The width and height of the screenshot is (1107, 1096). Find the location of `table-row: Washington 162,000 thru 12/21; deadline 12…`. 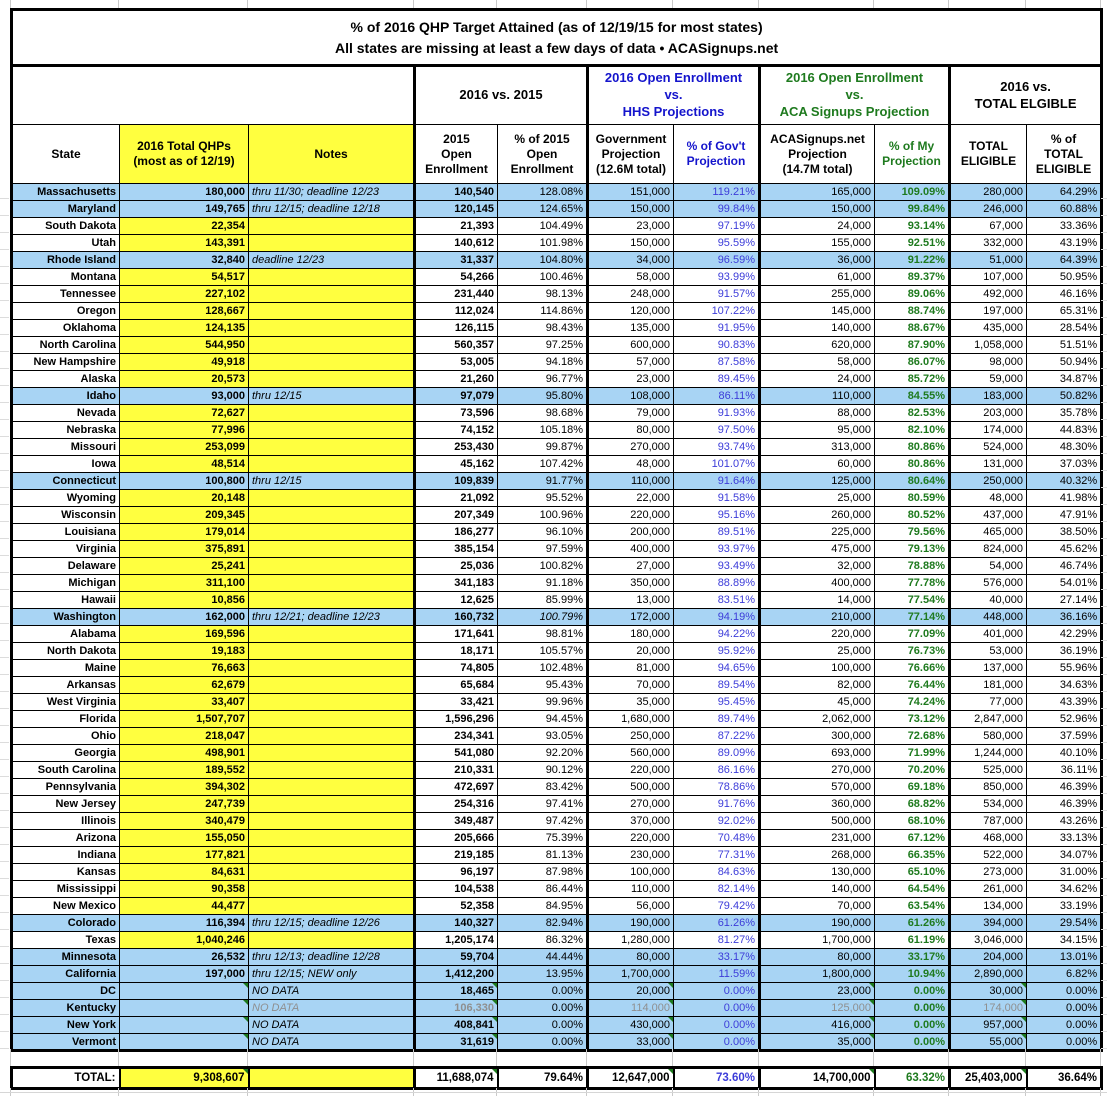

table-row: Washington 162,000 thru 12/21; deadline 12… is located at coordinates (557, 617).